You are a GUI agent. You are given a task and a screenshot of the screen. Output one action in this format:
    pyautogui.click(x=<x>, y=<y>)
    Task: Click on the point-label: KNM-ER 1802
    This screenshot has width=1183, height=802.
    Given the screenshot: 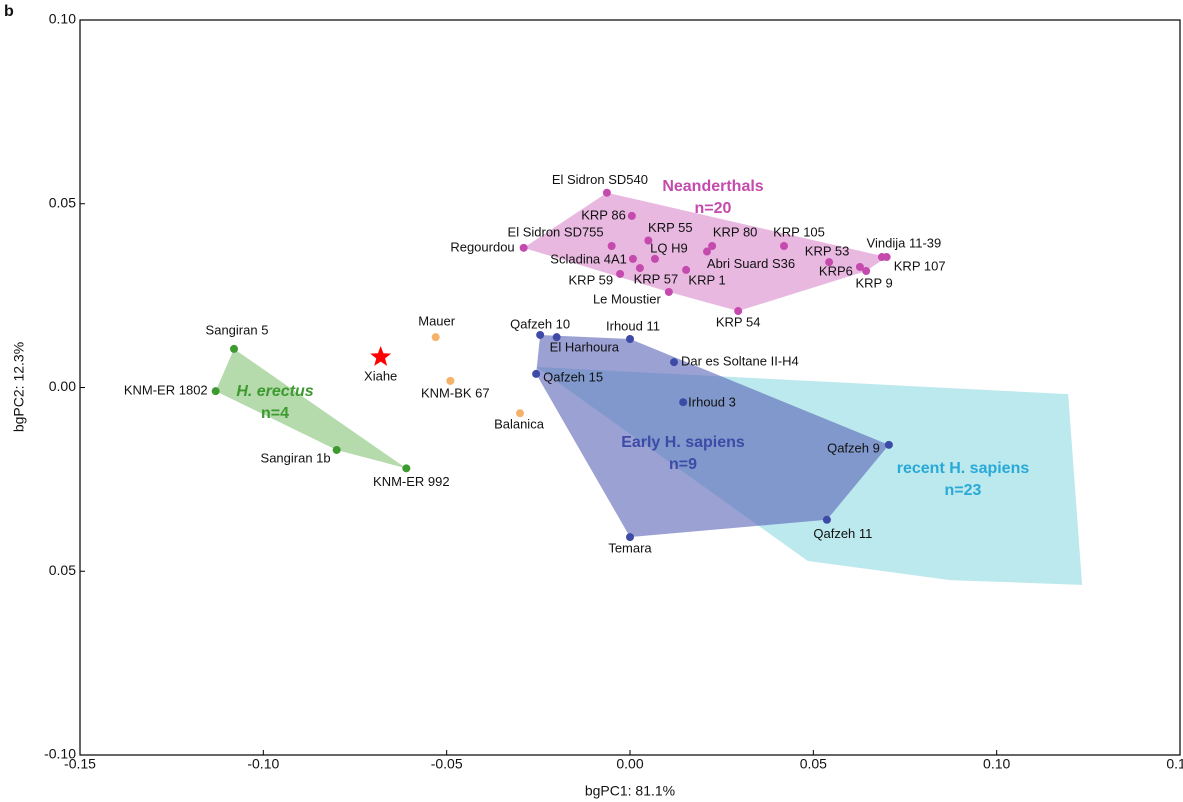 What is the action you would take?
    pyautogui.click(x=166, y=390)
    